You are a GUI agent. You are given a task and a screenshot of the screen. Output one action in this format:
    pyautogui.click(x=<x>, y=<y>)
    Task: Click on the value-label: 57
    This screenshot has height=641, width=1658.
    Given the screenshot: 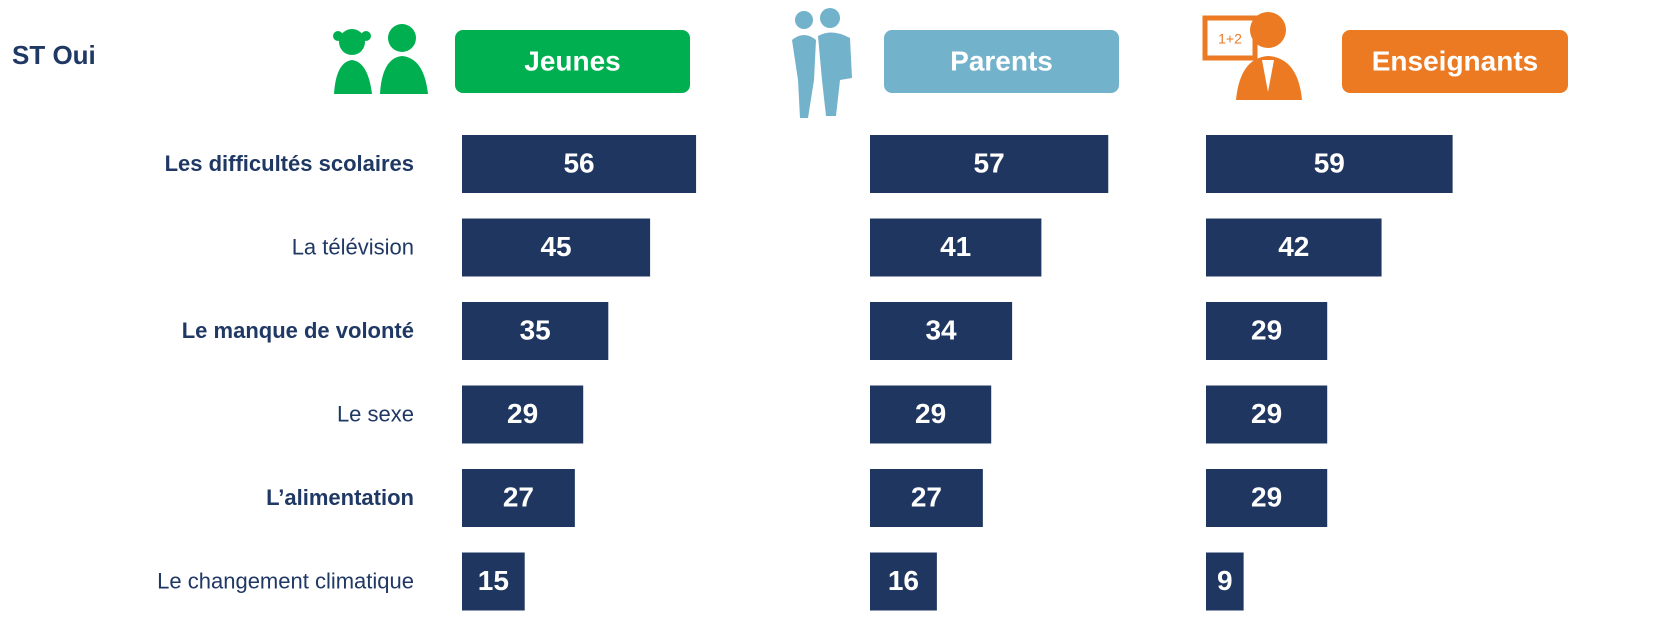 What is the action you would take?
    pyautogui.click(x=989, y=162)
    